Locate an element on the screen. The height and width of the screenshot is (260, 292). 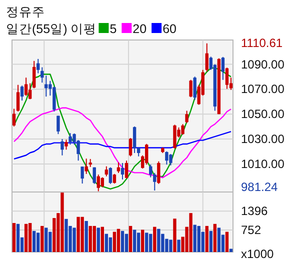
y-tick-label: 1010.00 is located at coordinates (263, 163).